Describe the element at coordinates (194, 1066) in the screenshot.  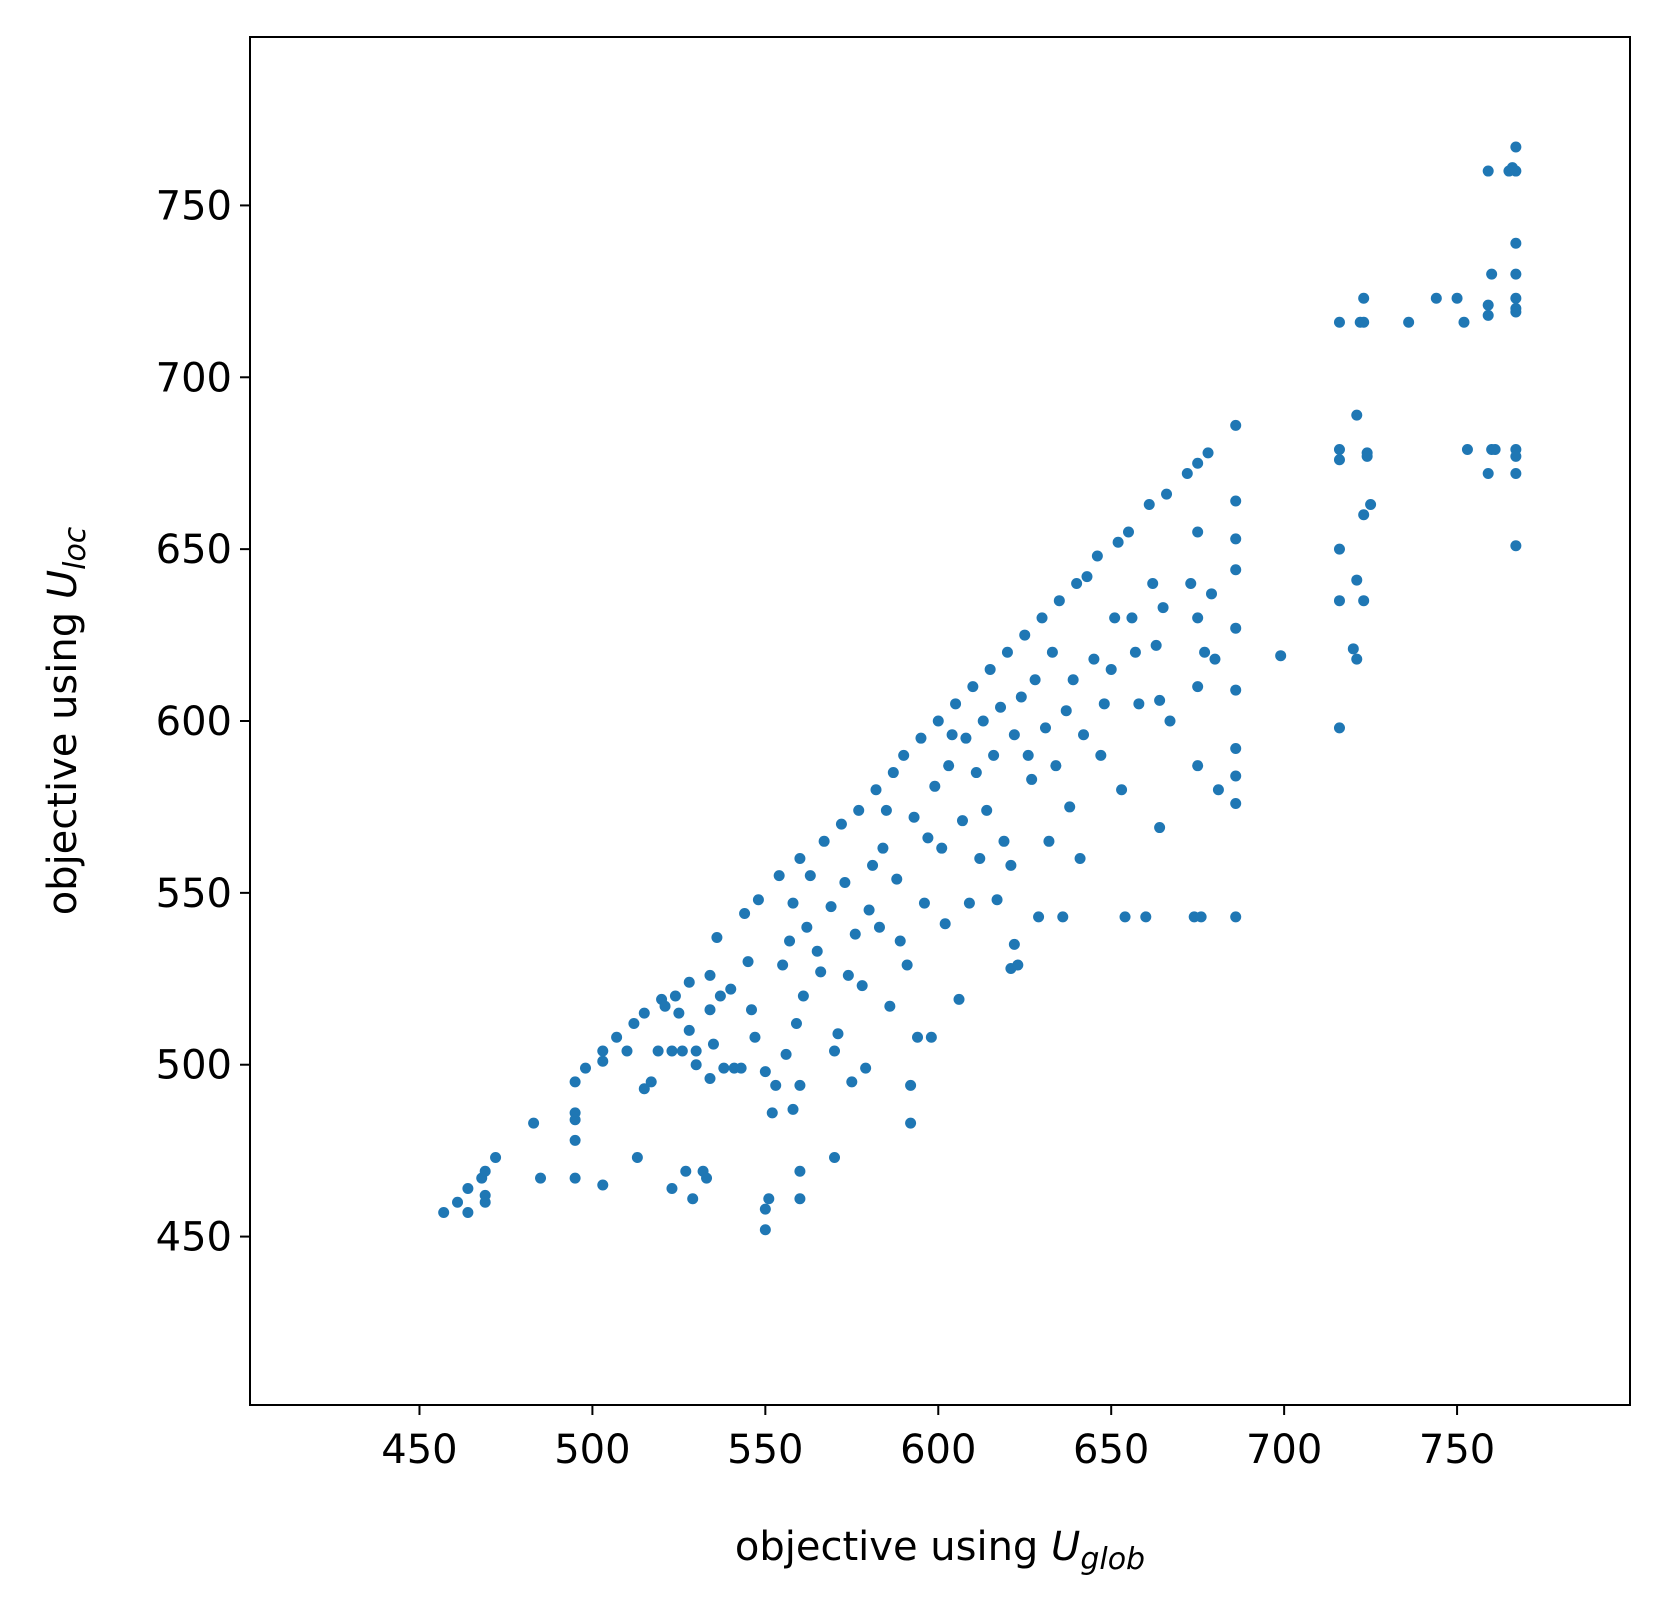
I see `y-tick-label: 500` at that location.